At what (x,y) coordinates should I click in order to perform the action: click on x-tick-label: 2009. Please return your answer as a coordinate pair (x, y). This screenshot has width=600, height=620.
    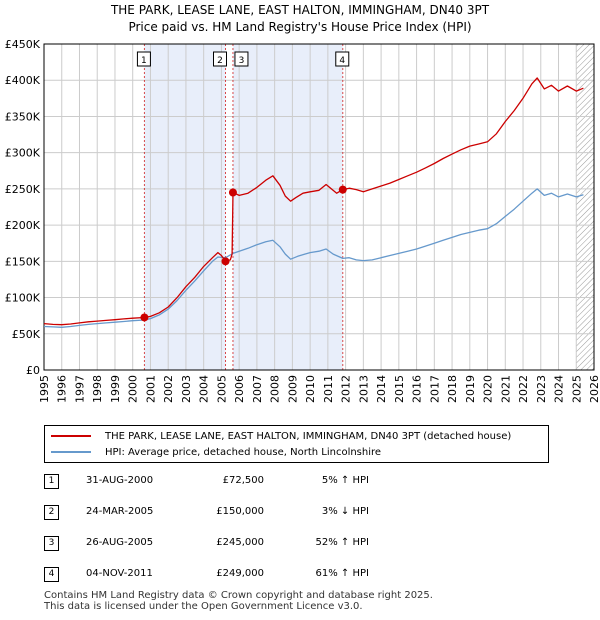
    Looking at the image, I should click on (292, 389).